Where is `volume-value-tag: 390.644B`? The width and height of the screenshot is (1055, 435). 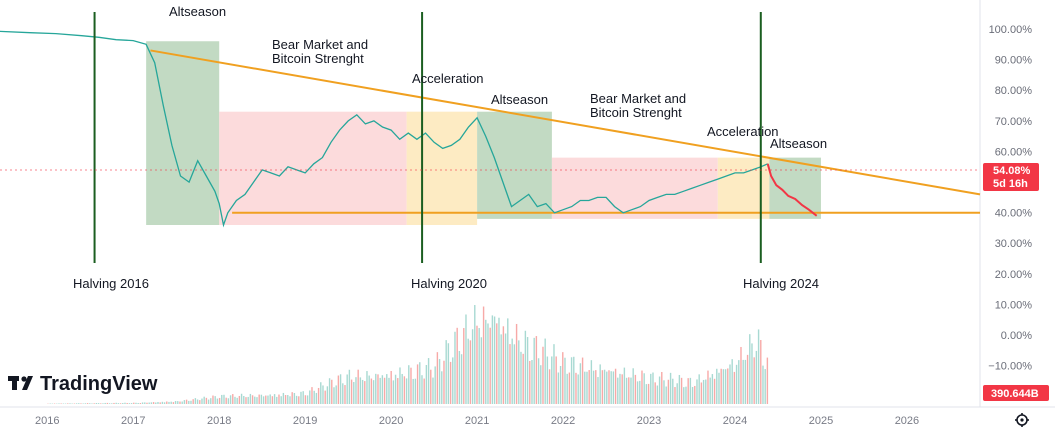
volume-value-tag: 390.644B is located at coordinates (1016, 393).